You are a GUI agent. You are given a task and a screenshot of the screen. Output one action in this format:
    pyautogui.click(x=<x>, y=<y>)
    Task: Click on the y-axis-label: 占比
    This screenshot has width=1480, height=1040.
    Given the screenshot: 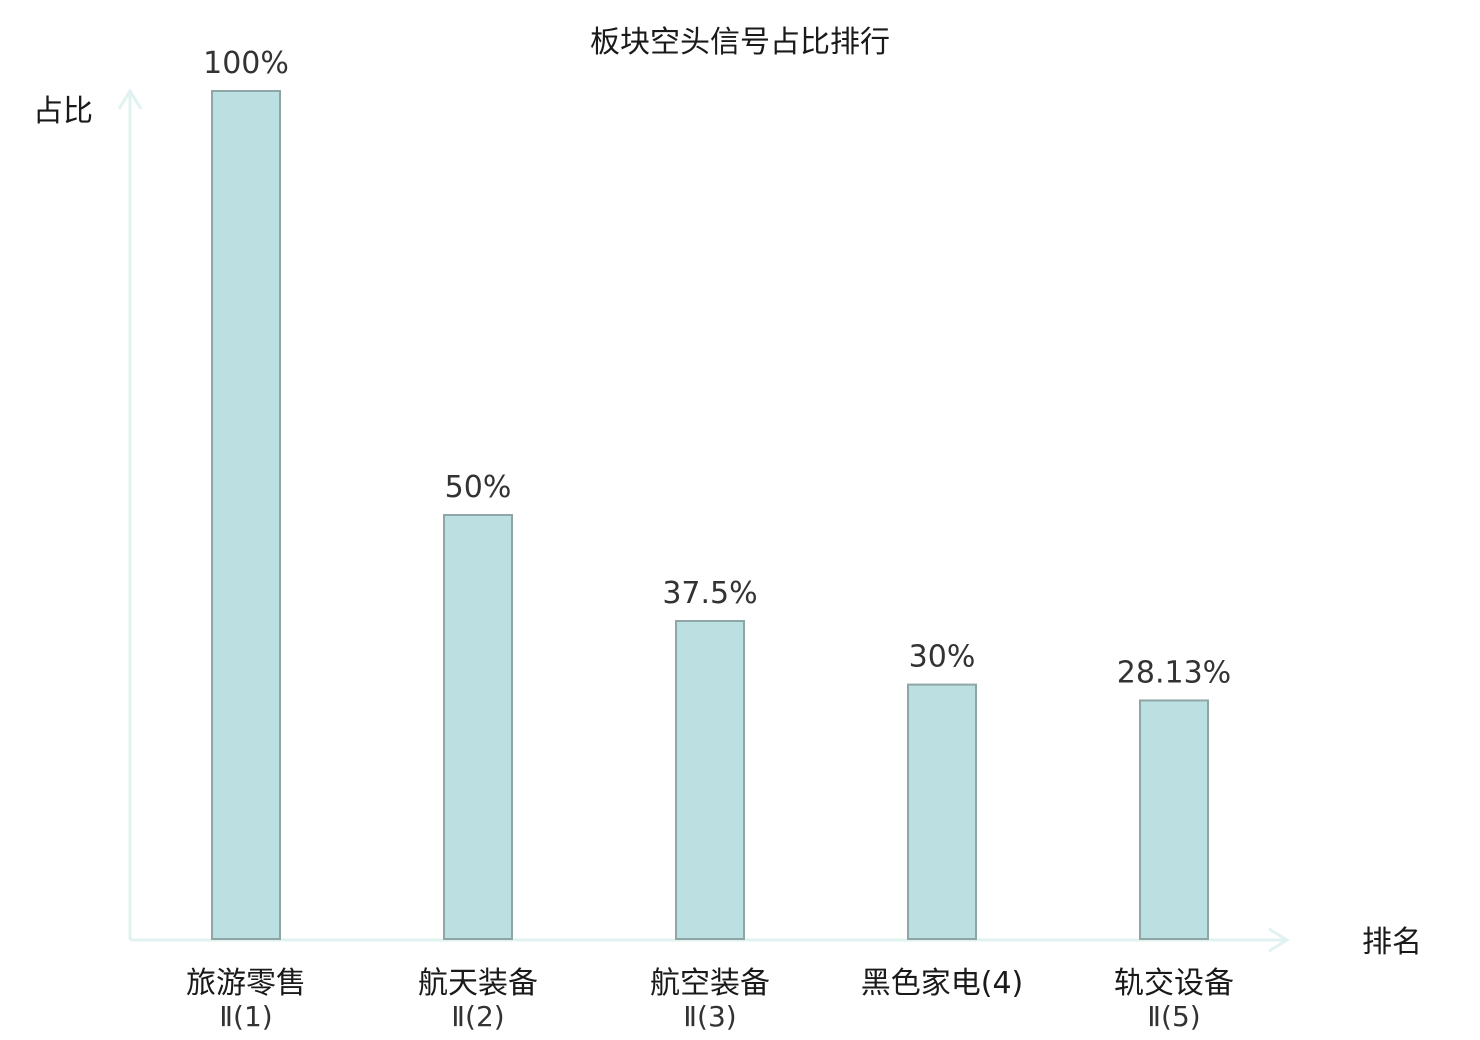 What is the action you would take?
    pyautogui.click(x=63, y=111)
    